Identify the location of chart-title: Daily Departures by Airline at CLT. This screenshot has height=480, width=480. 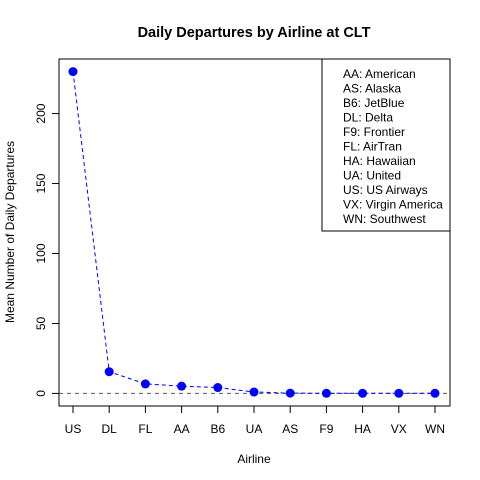
(254, 33).